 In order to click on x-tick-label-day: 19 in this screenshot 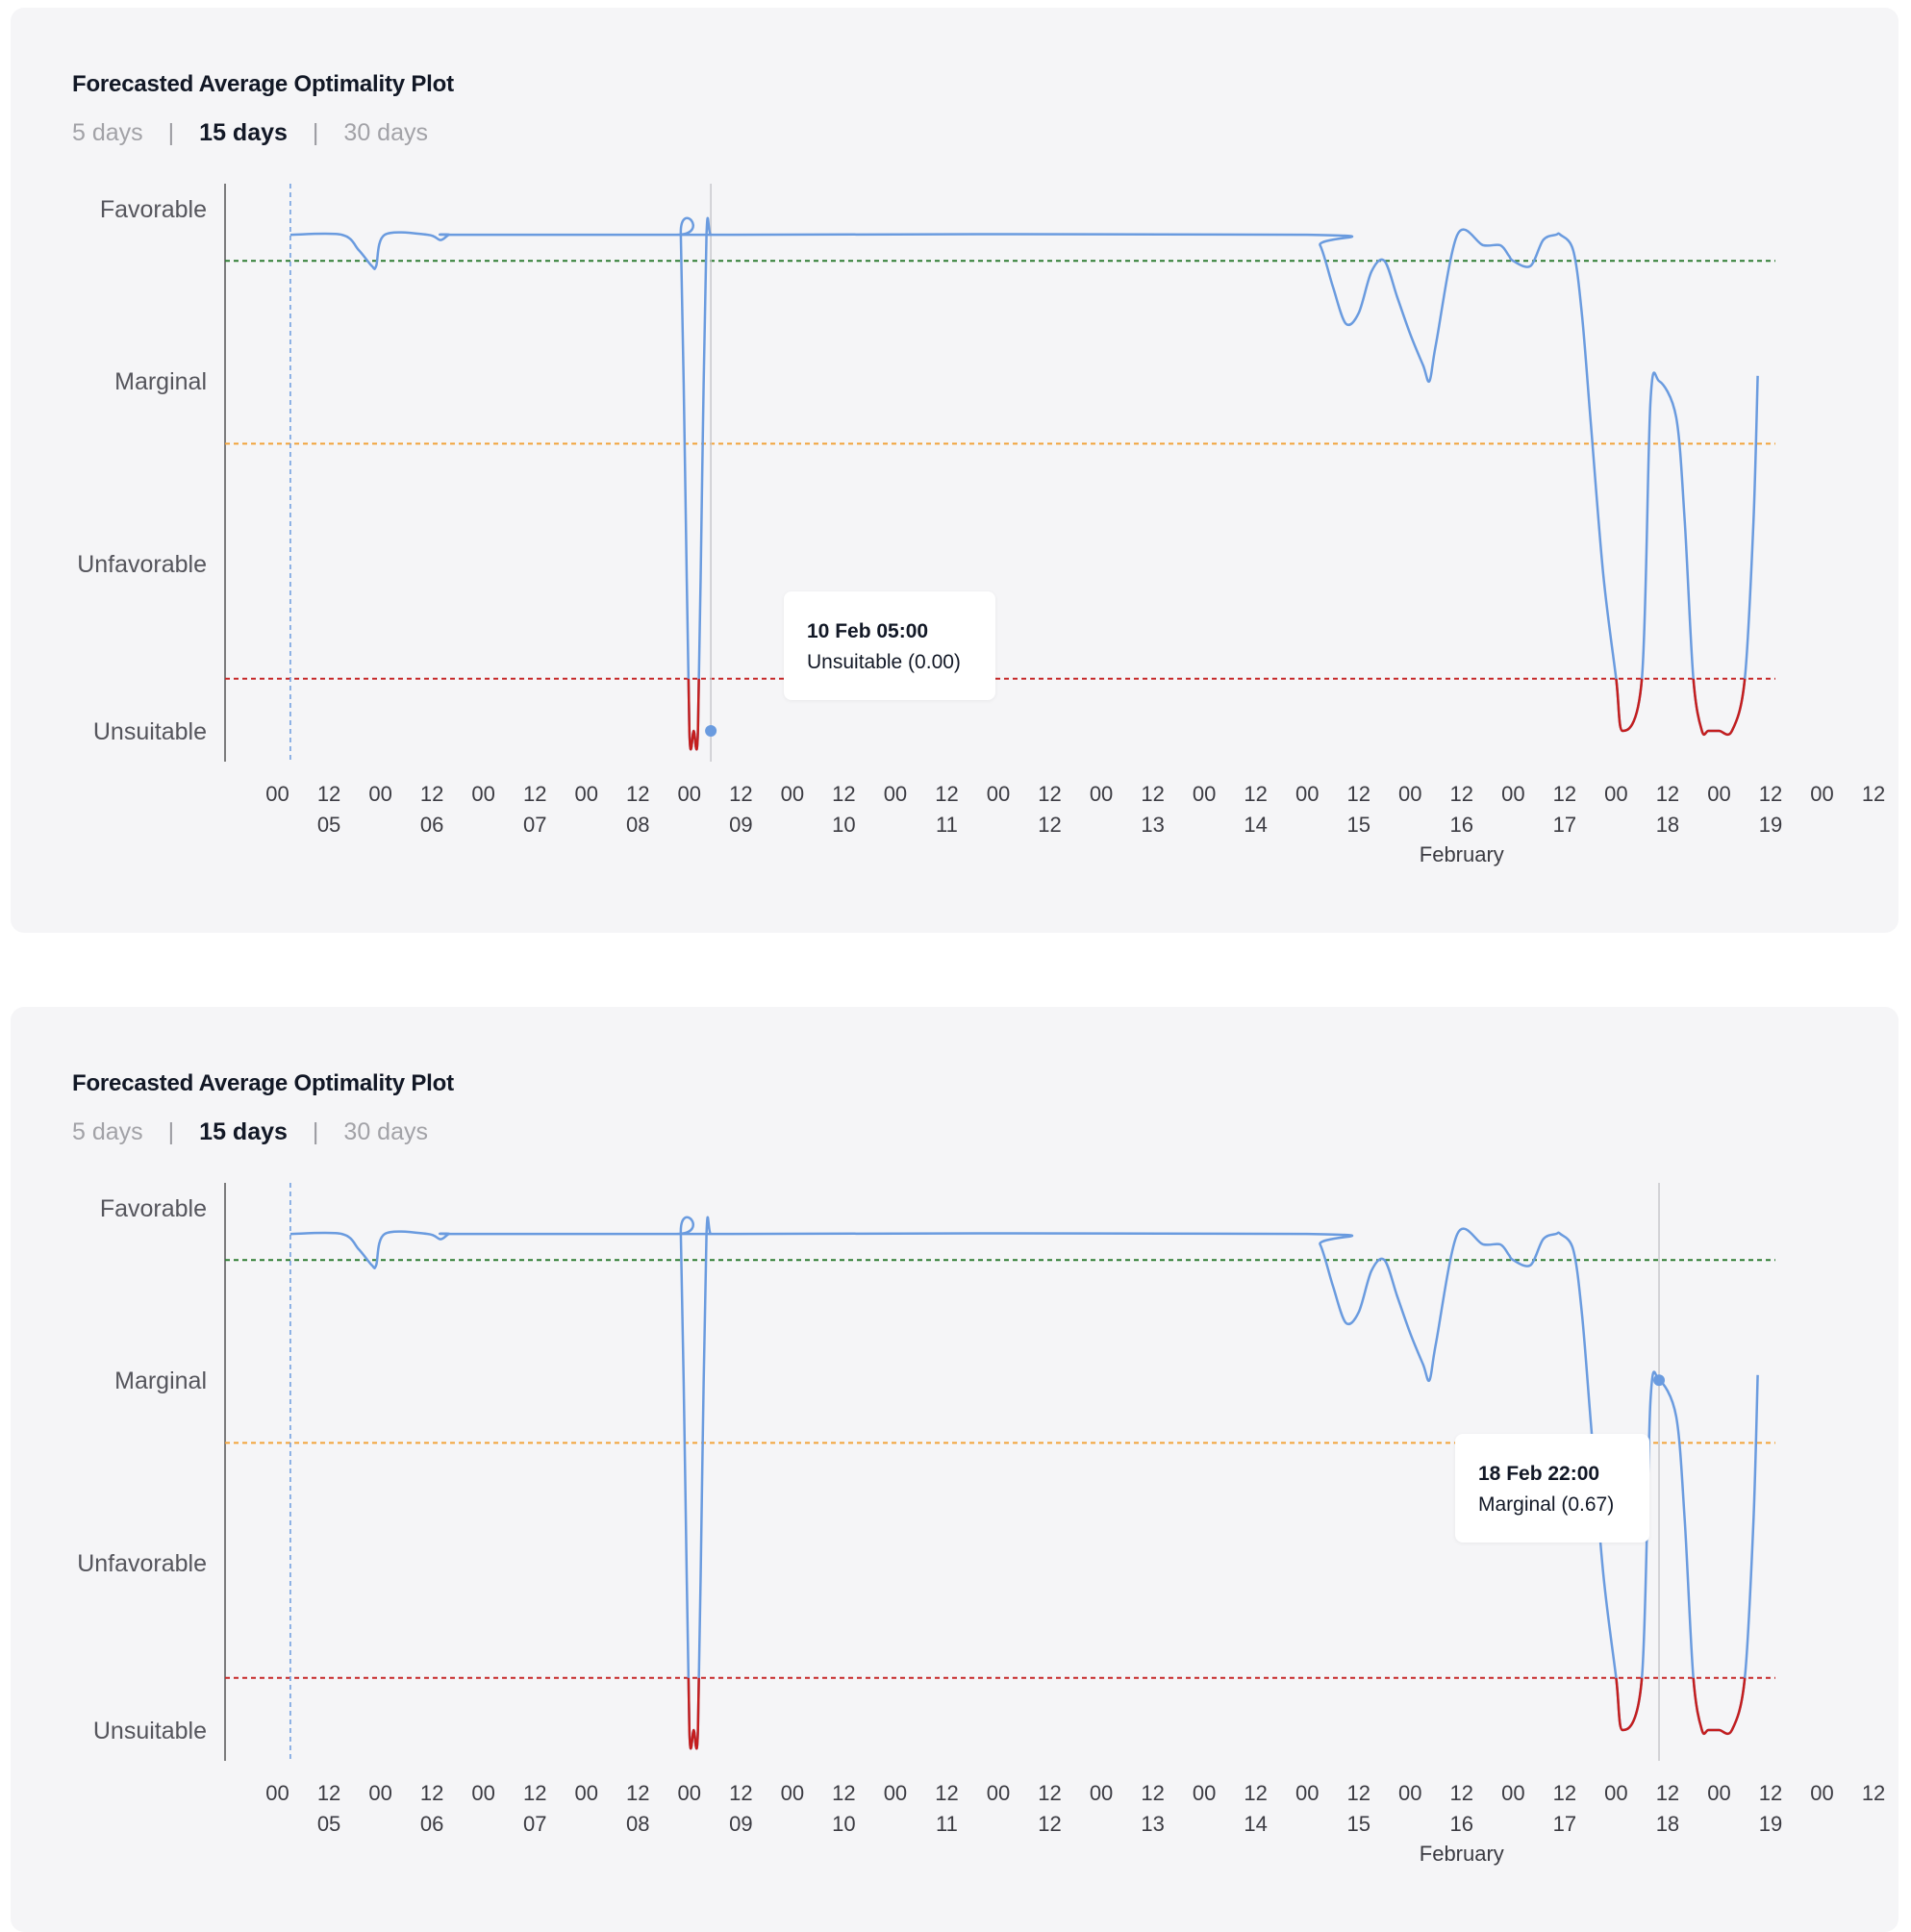, I will do `click(1770, 825)`.